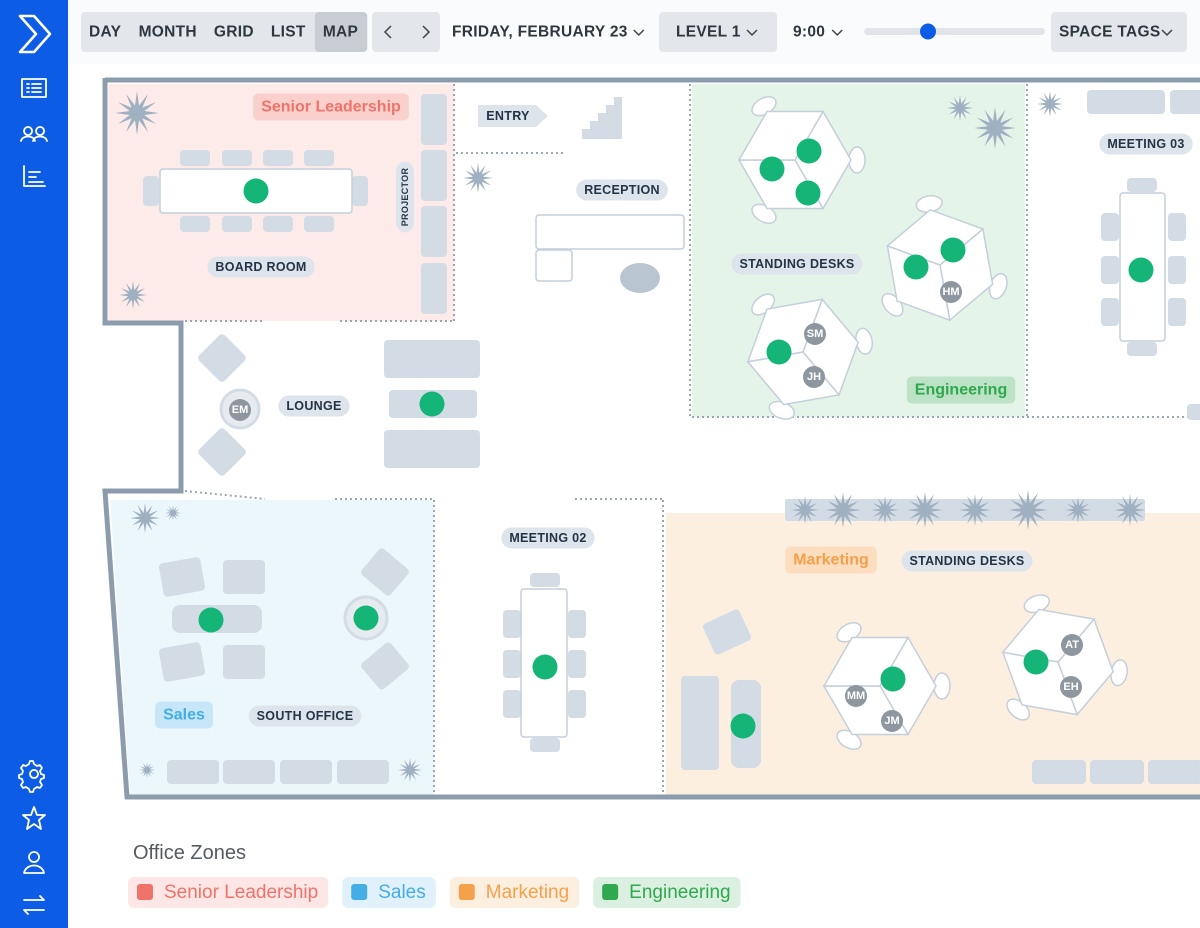 This screenshot has width=1200, height=928. I want to click on room-label-text: MEETING 02, so click(547, 538).